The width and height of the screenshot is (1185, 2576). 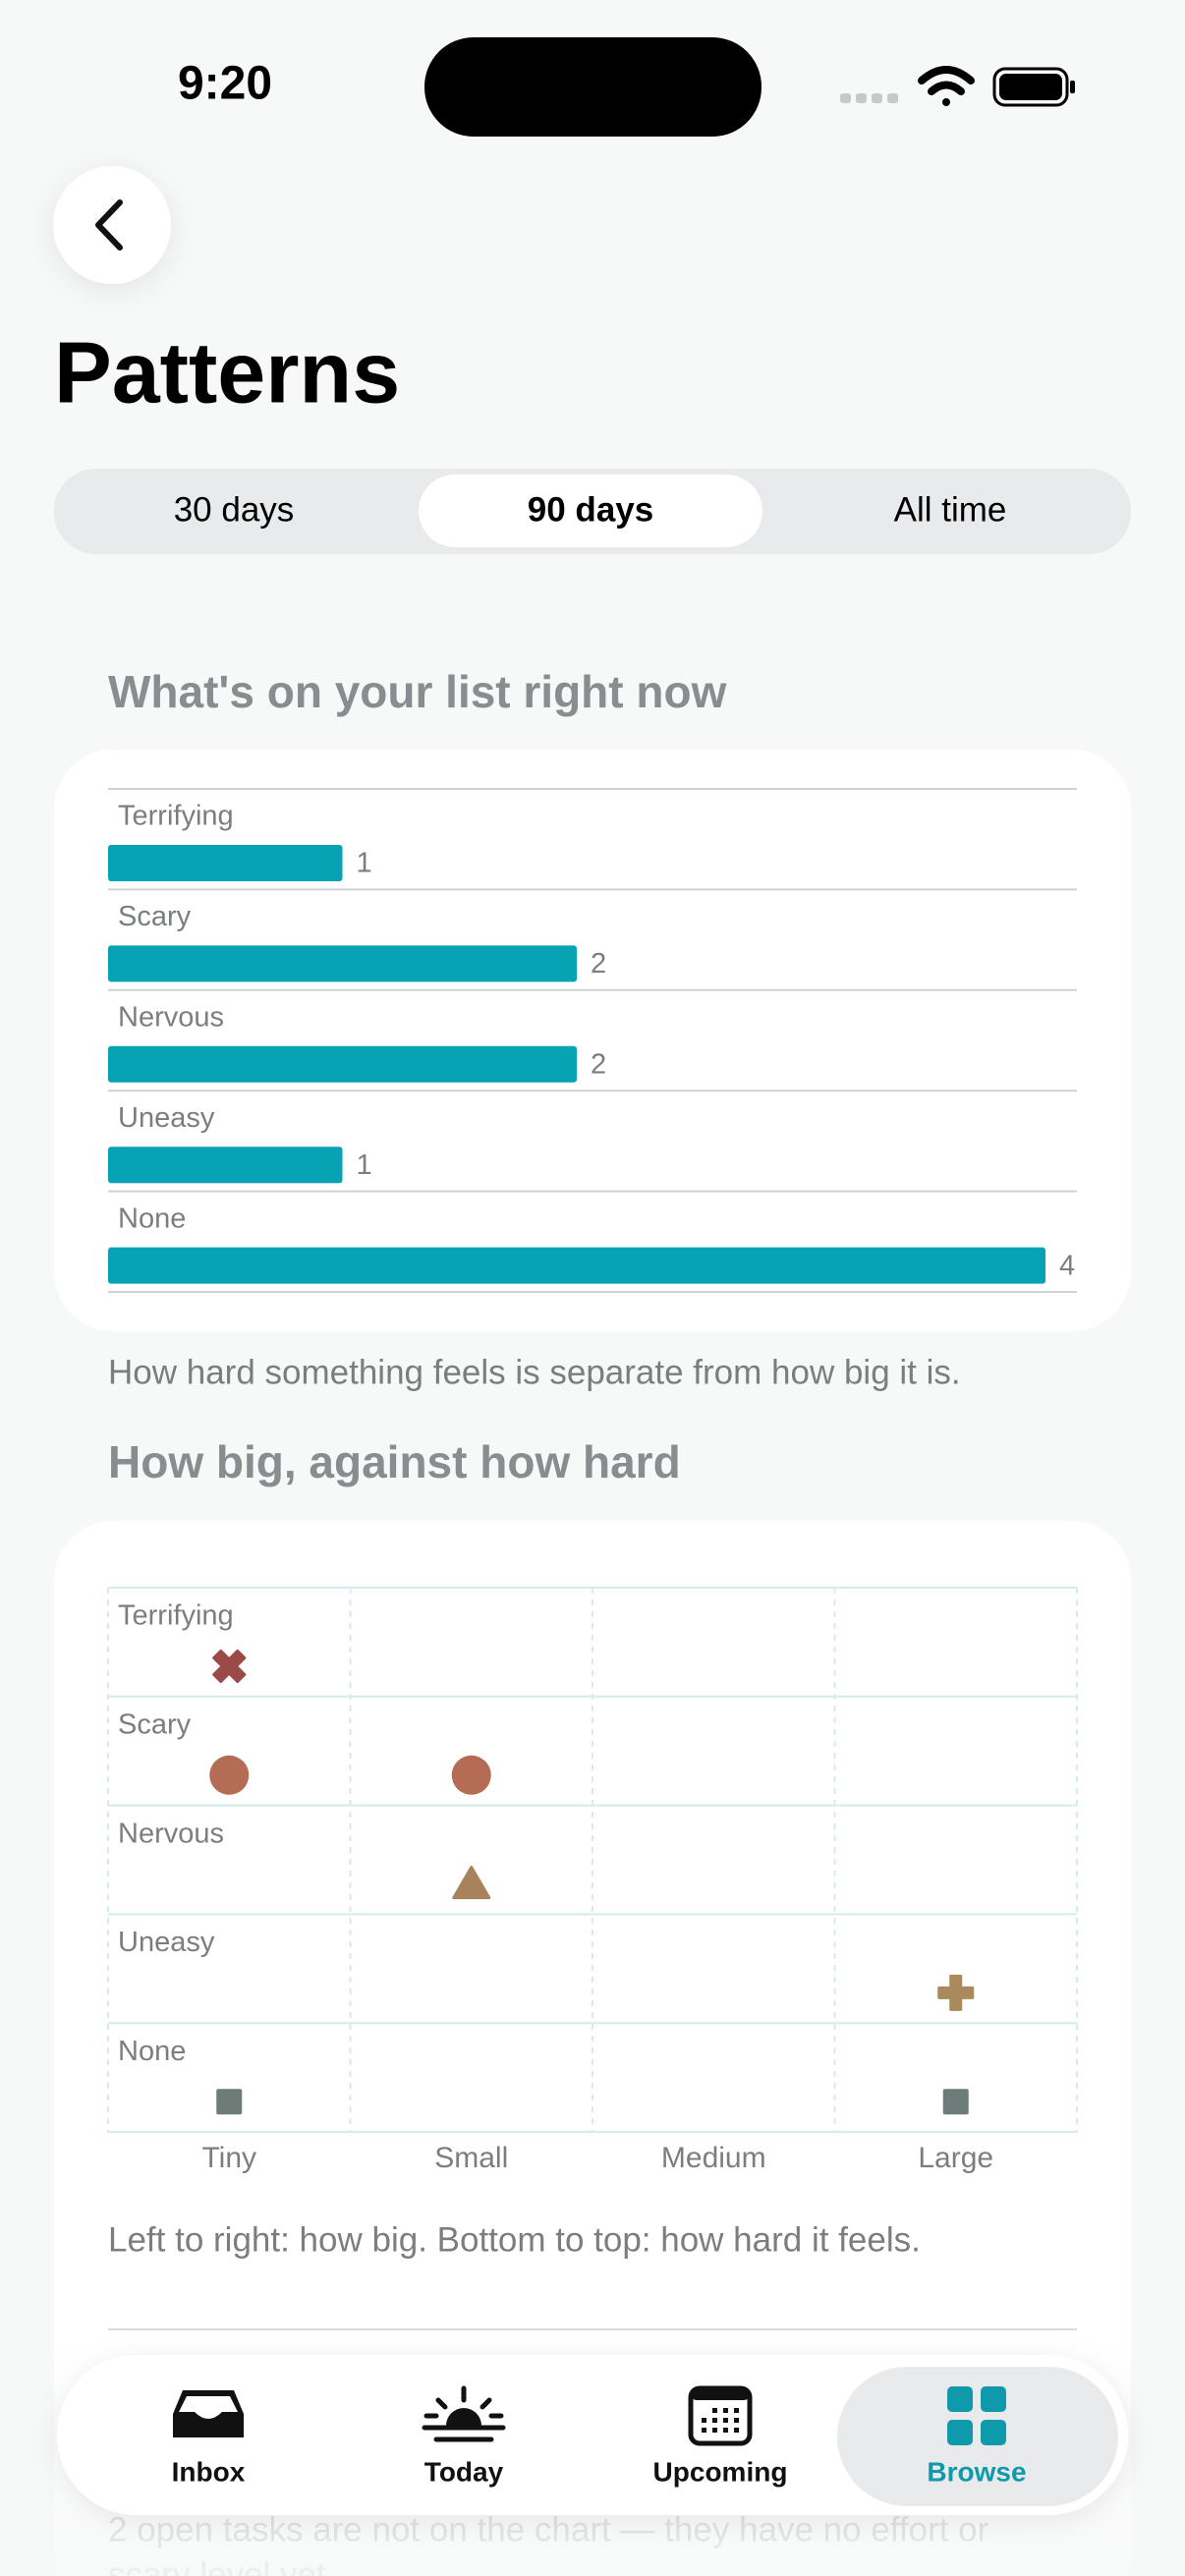 I want to click on signal, so click(x=869, y=98).